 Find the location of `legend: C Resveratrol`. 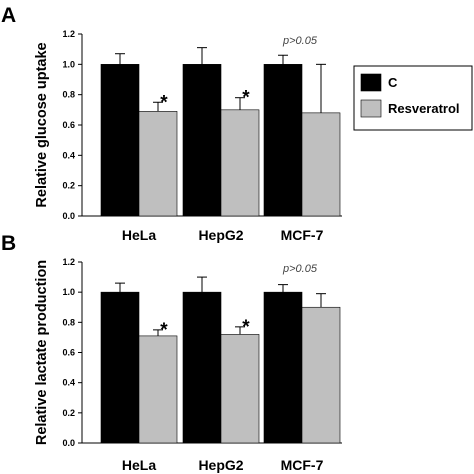

legend: C Resveratrol is located at coordinates (413, 98).